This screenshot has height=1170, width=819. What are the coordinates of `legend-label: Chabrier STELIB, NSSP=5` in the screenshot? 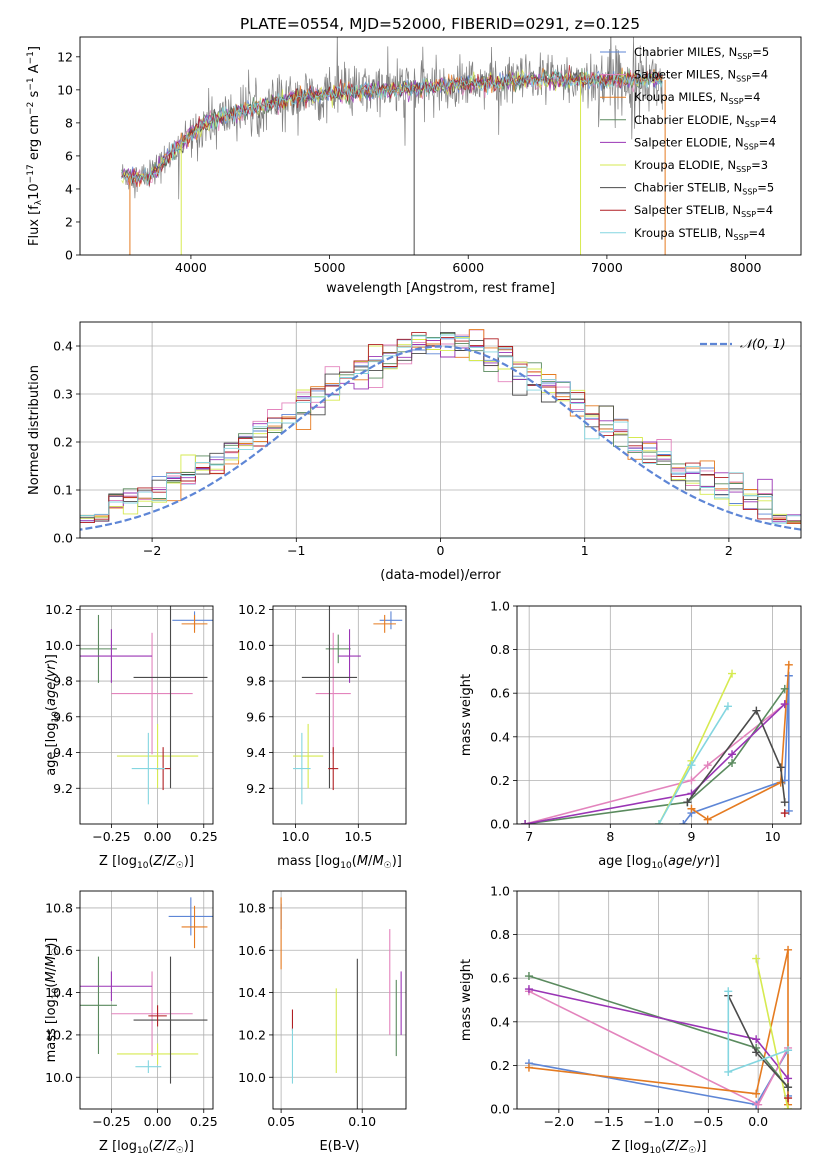 It's located at (704, 189).